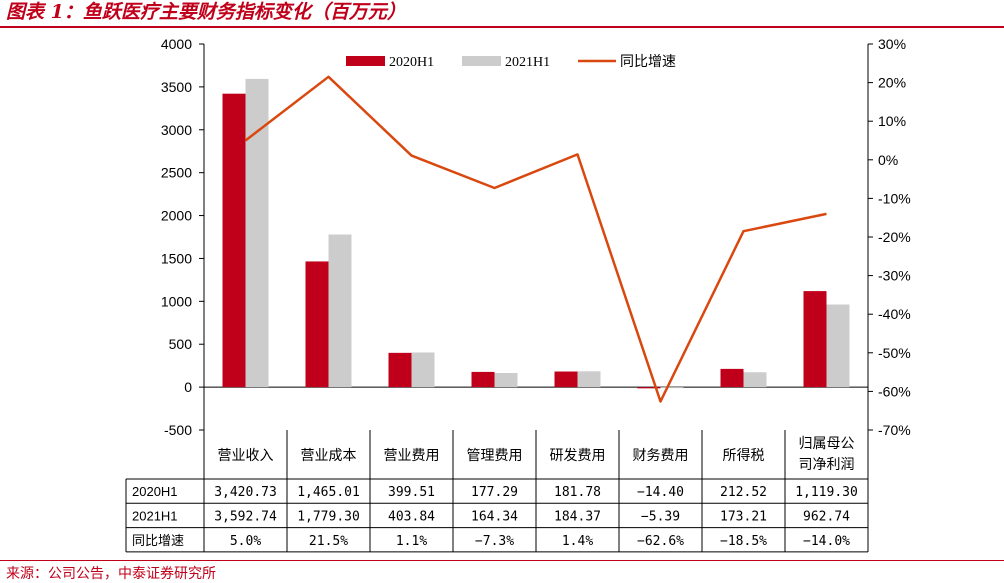  I want to click on y-tick-label: 1500, so click(176, 258).